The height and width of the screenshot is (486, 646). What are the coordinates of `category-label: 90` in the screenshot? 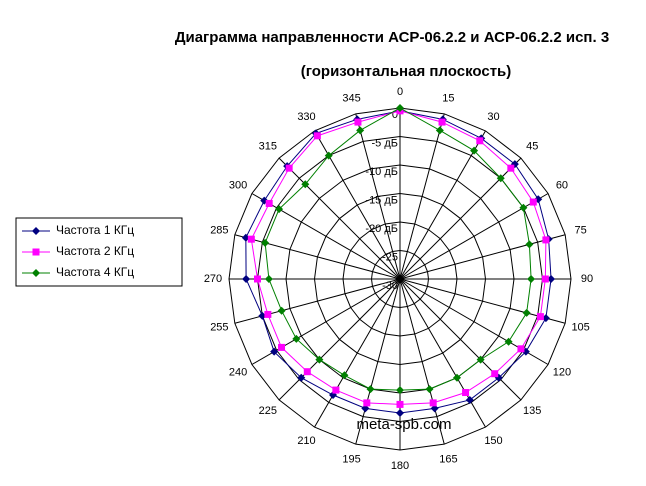 It's located at (587, 279).